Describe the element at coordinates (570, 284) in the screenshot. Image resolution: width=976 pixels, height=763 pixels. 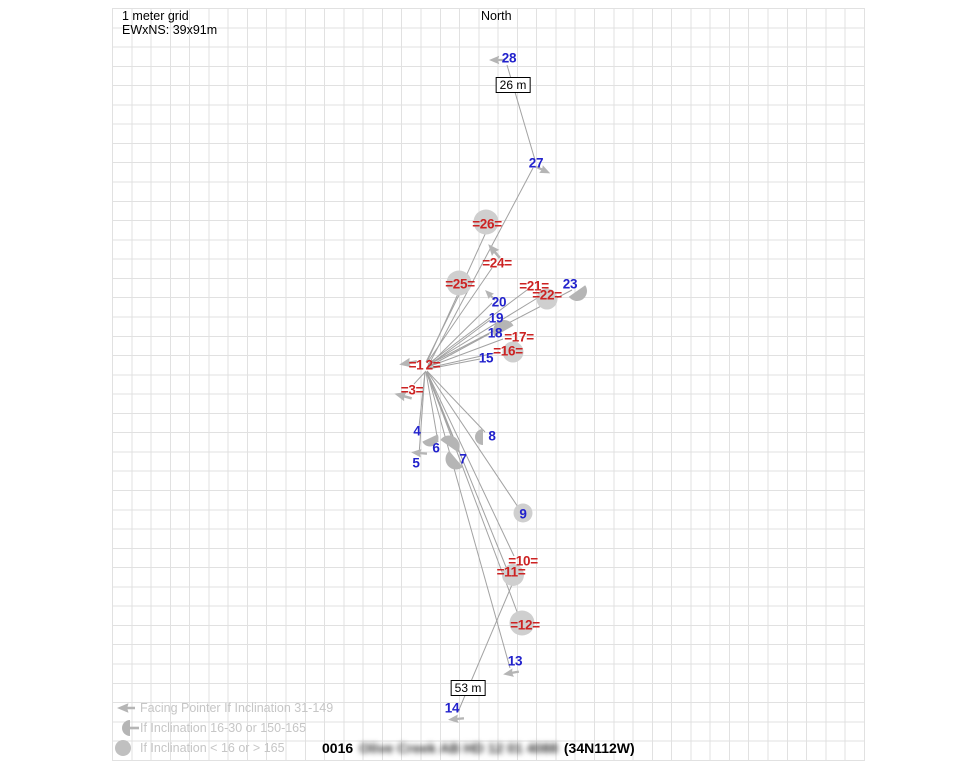
I see `station-label-23: 23` at that location.